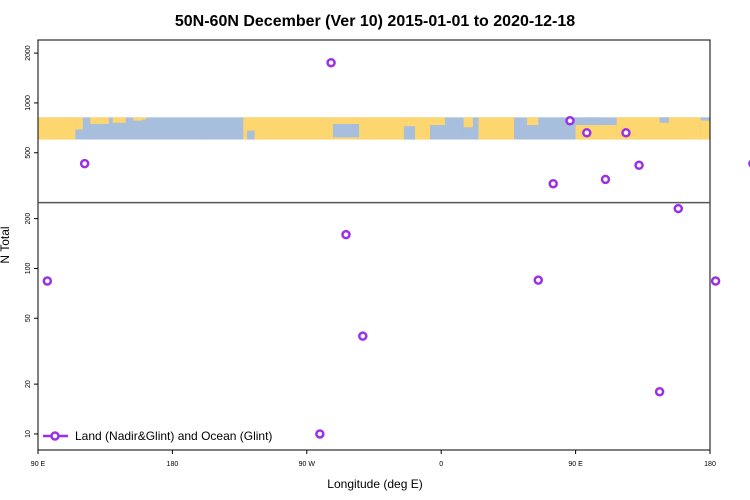  What do you see at coordinates (28, 53) in the screenshot?
I see `y-tick-label: 2000` at bounding box center [28, 53].